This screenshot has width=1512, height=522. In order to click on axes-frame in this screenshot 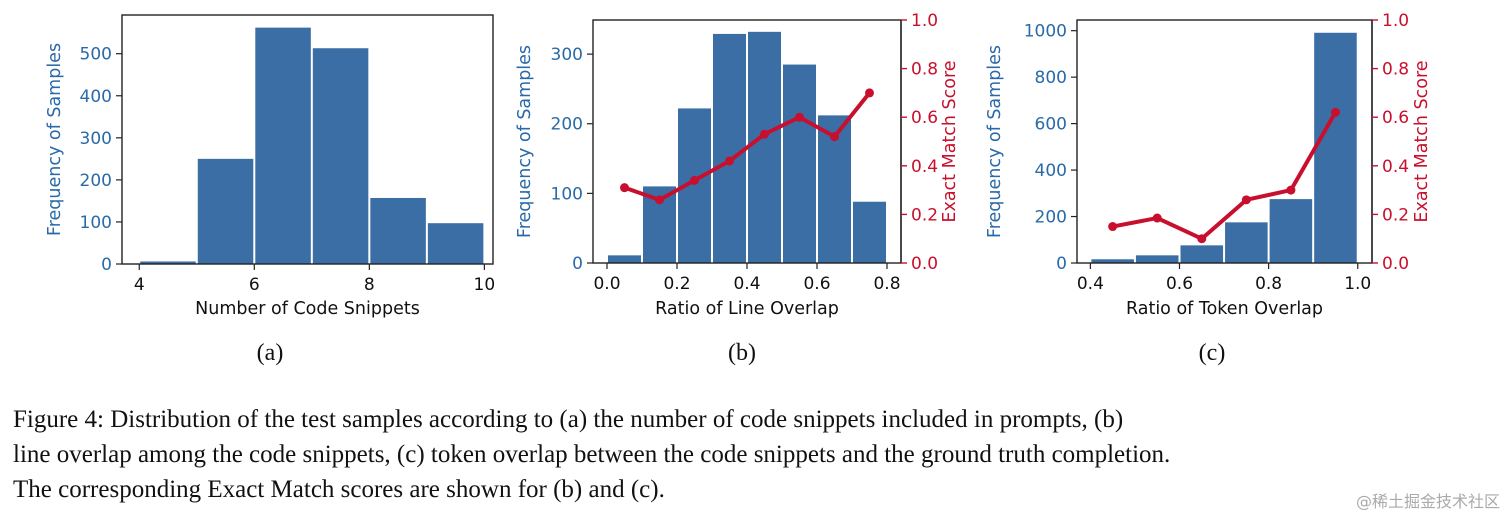, I will do `click(307, 139)`.